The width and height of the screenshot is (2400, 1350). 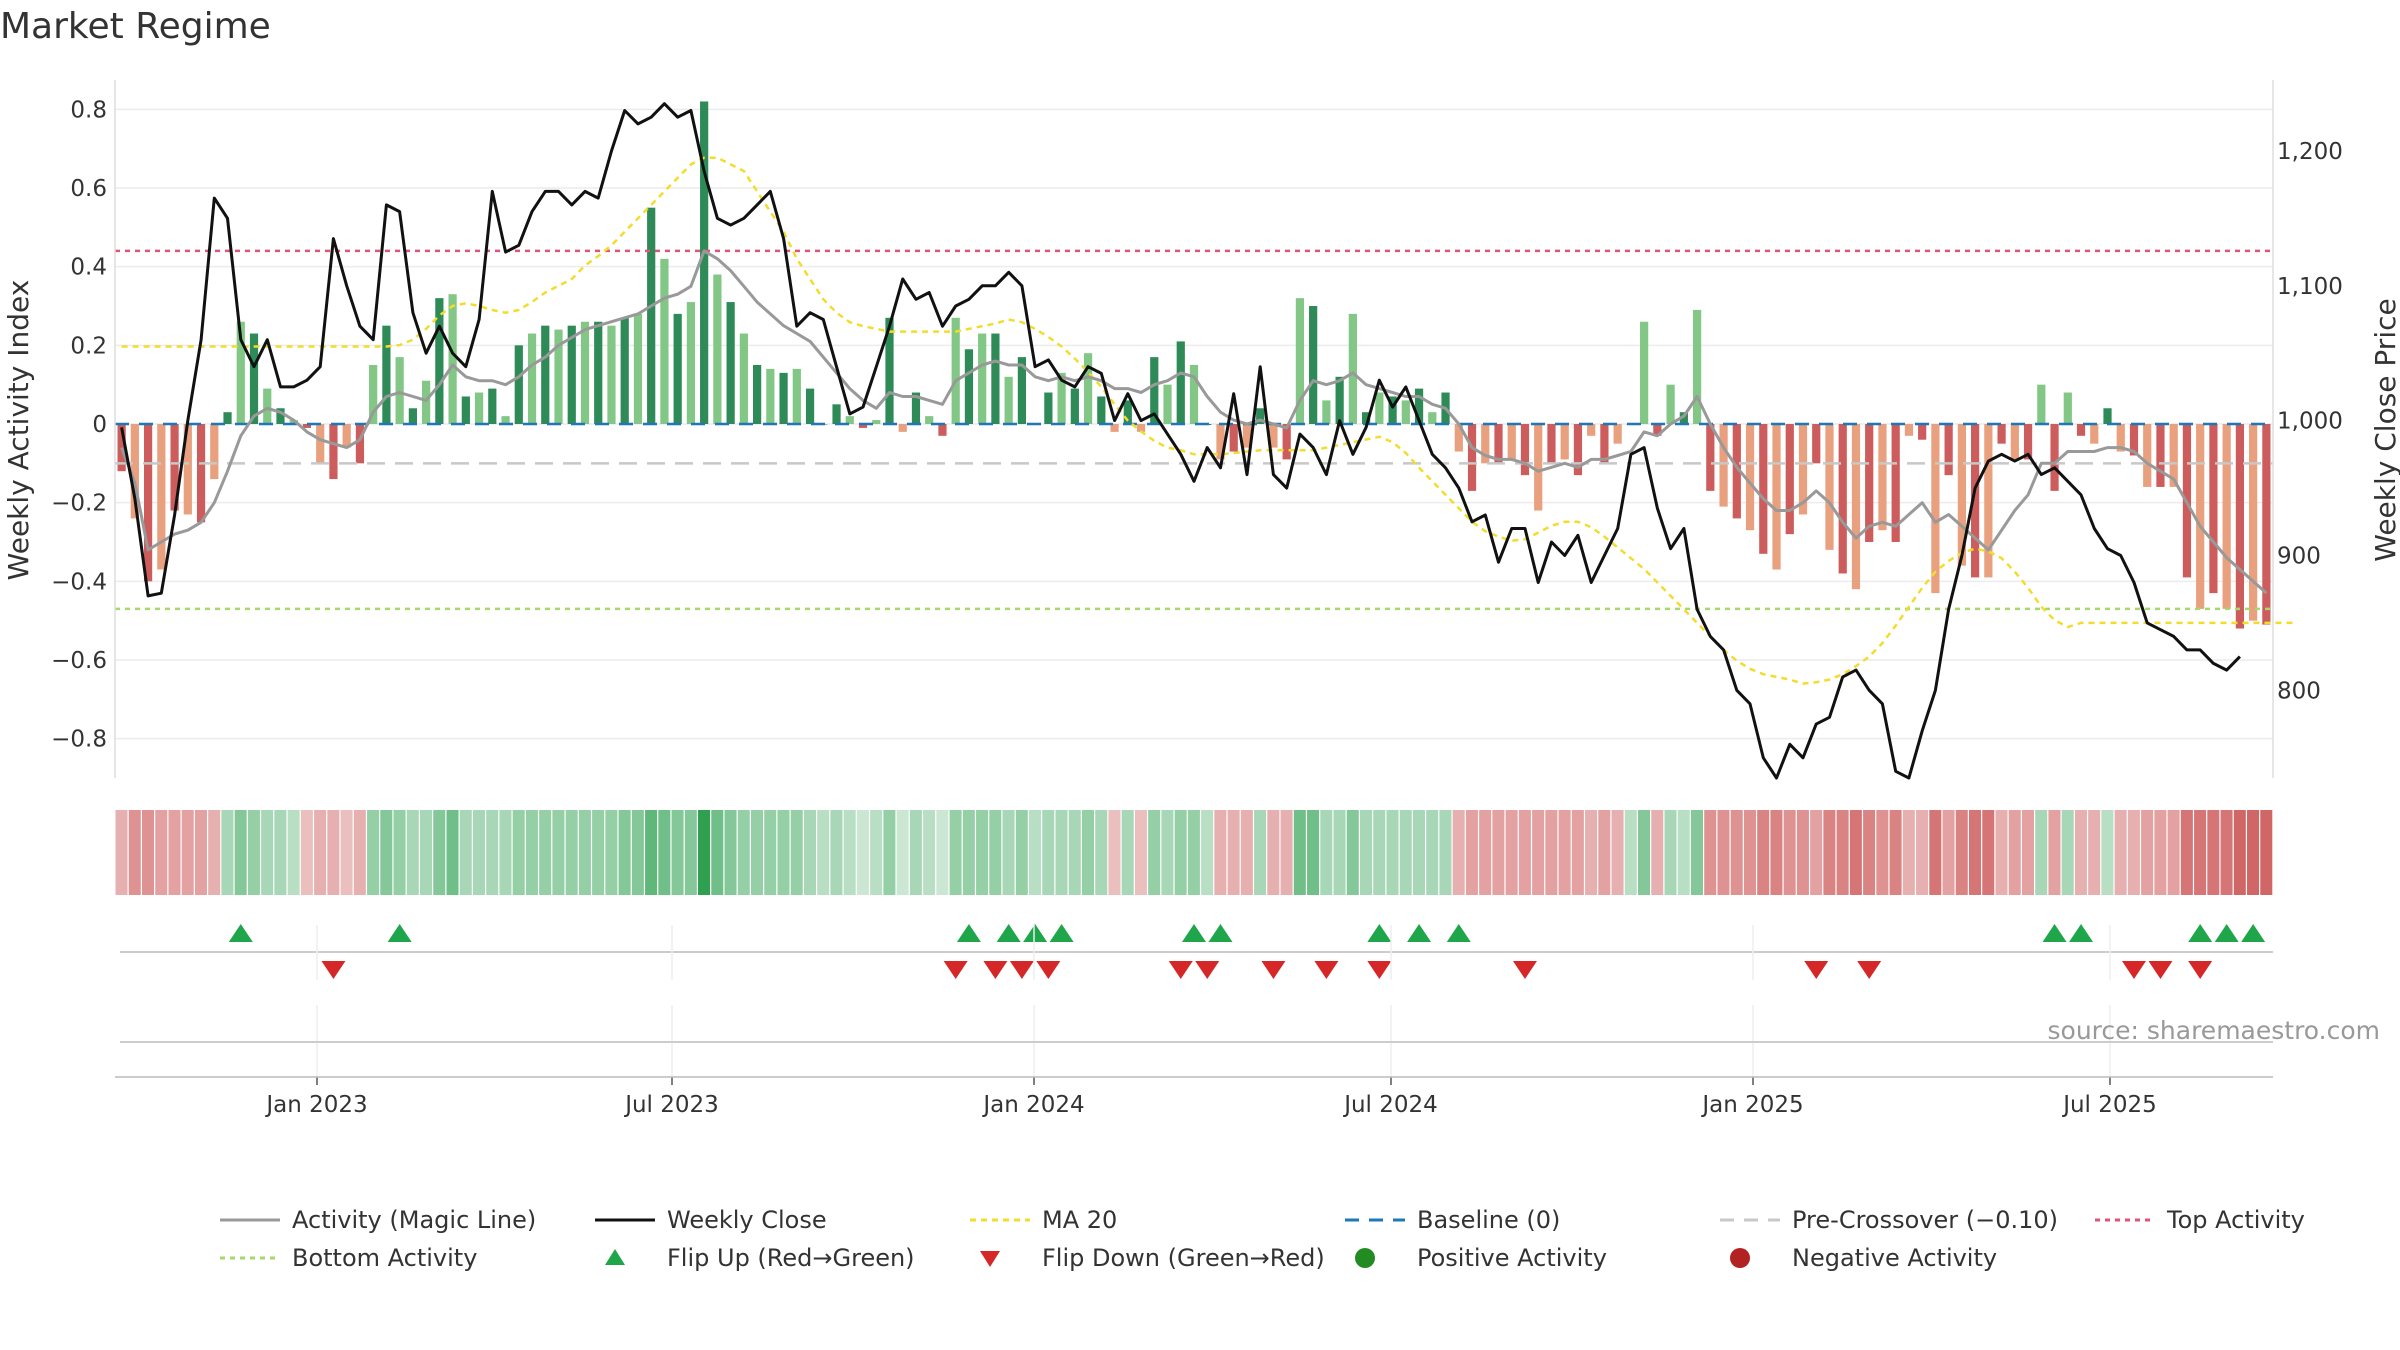 I want to click on y-left-tick-label: 0.8, so click(x=88, y=110).